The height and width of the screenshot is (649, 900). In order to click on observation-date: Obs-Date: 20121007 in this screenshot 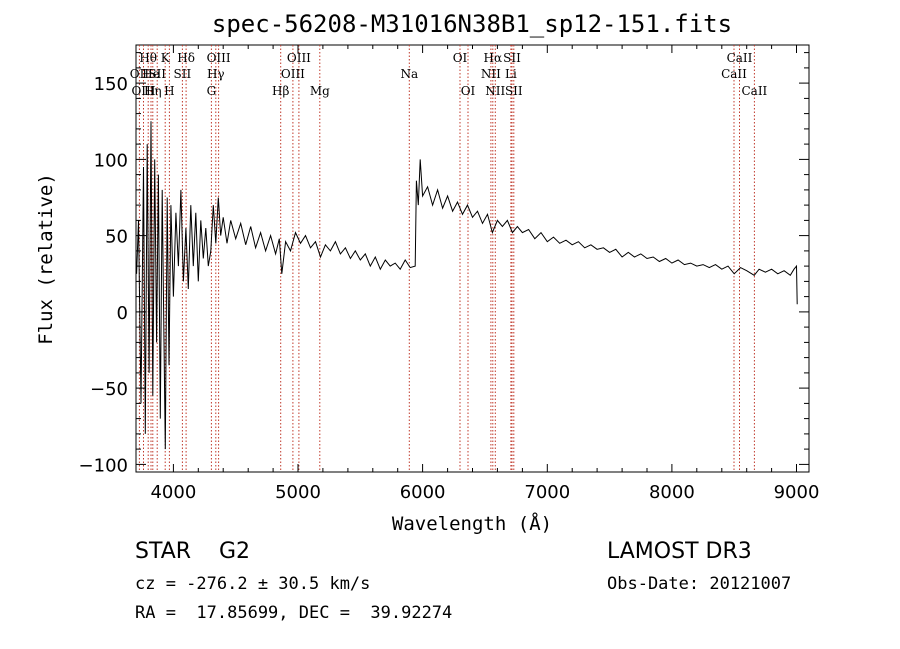, I will do `click(699, 584)`.